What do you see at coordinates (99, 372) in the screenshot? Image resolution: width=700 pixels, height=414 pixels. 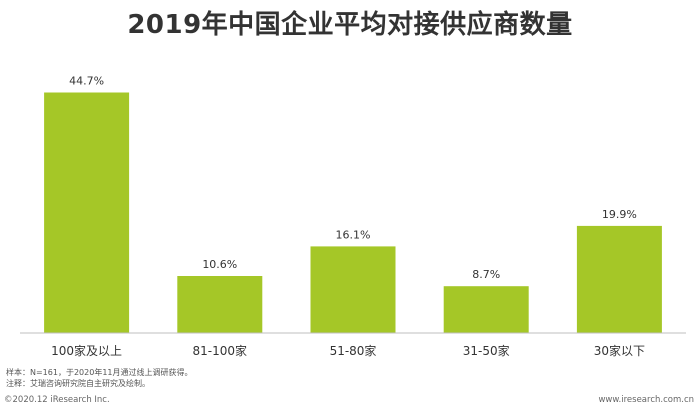 I see `sample-note: 样本：N=161，于2020年11月通过线上调研获得。` at bounding box center [99, 372].